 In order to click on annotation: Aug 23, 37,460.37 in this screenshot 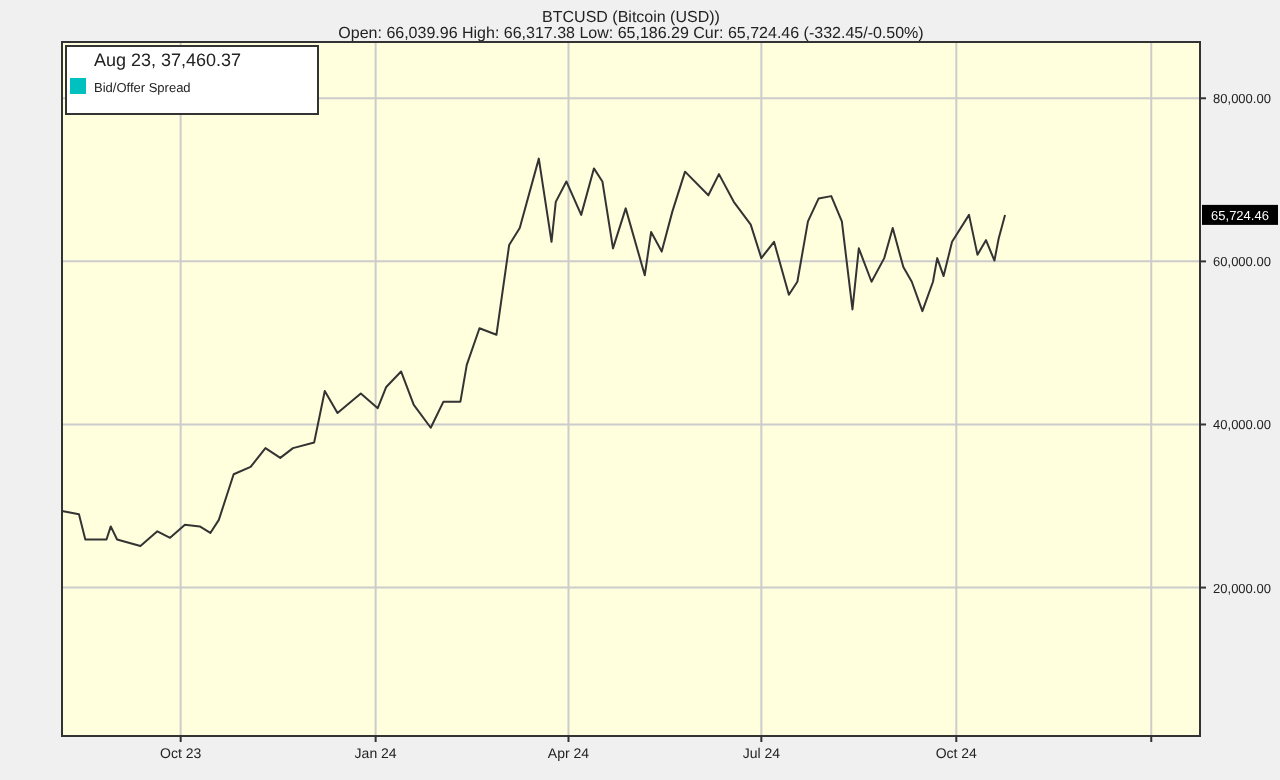, I will do `click(168, 60)`.